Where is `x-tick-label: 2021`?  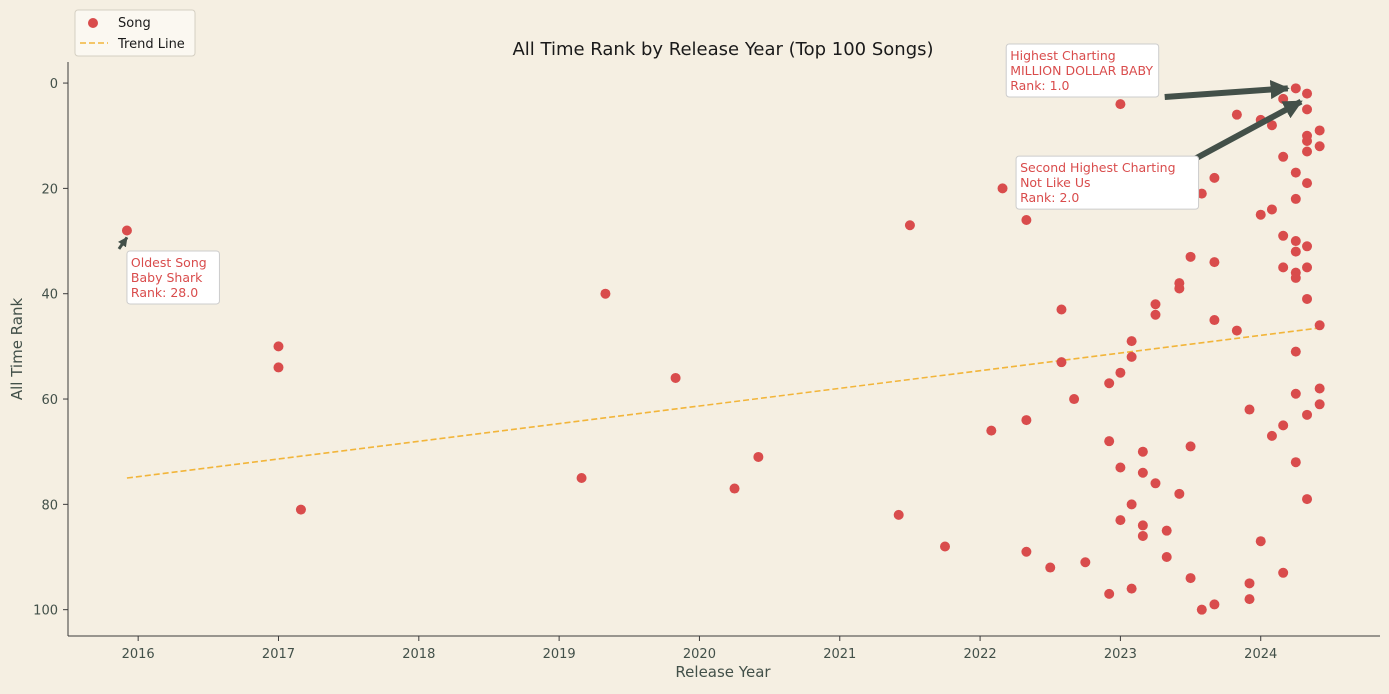 x-tick-label: 2021 is located at coordinates (839, 654).